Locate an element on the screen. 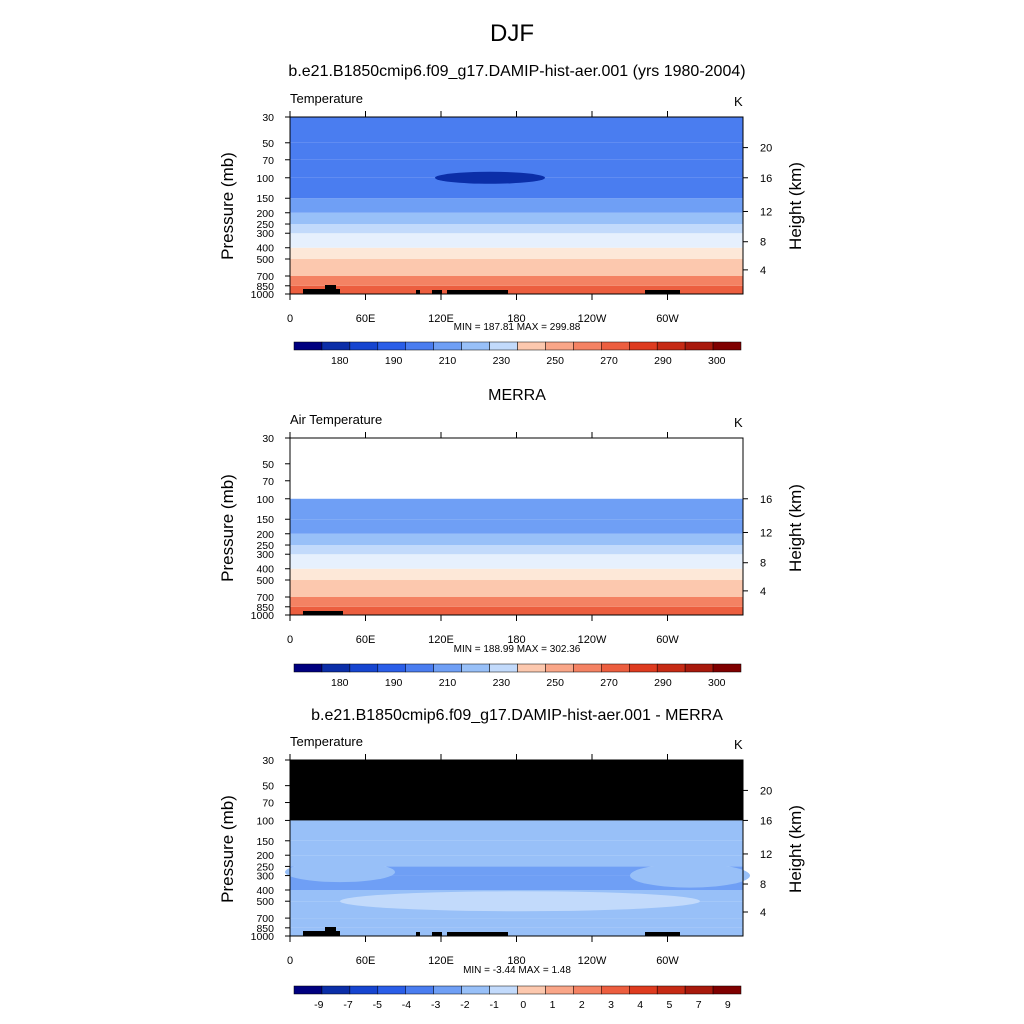  panel-2-ytick-label: 30 is located at coordinates (268, 439).